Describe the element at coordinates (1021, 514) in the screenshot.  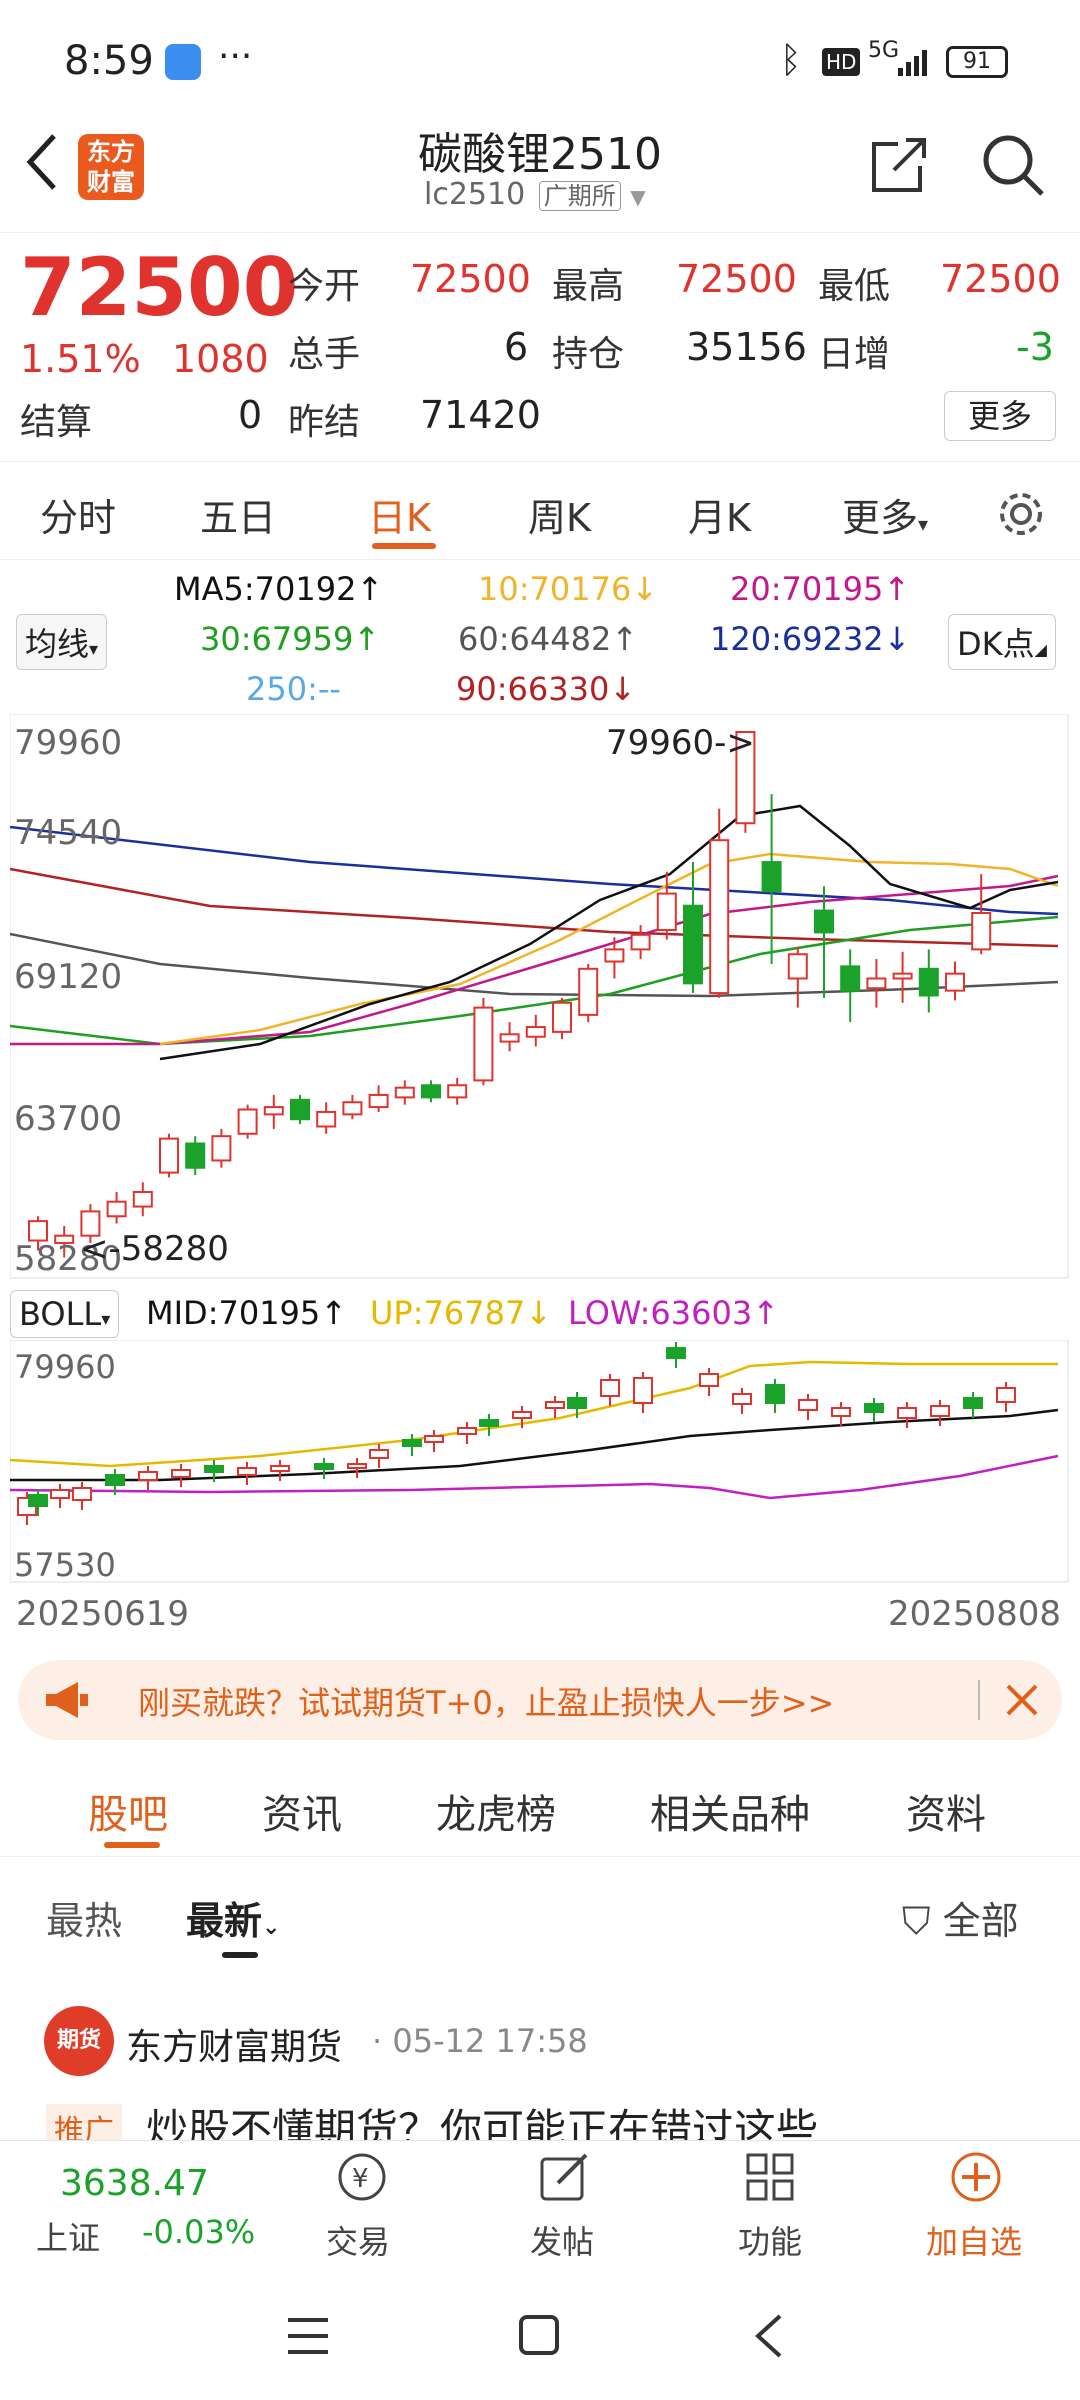
I see `settings-gear-icon` at that location.